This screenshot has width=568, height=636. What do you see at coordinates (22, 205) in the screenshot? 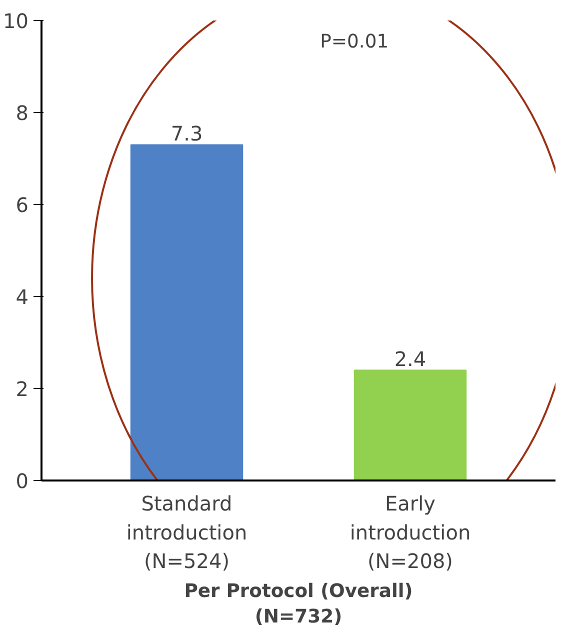
I see `y-tick-label: 6` at bounding box center [22, 205].